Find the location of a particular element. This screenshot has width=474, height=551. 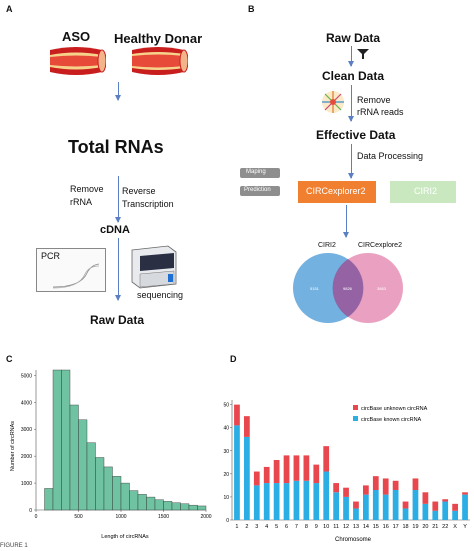

bar-y-tick-label: 30 is located at coordinates (226, 452).